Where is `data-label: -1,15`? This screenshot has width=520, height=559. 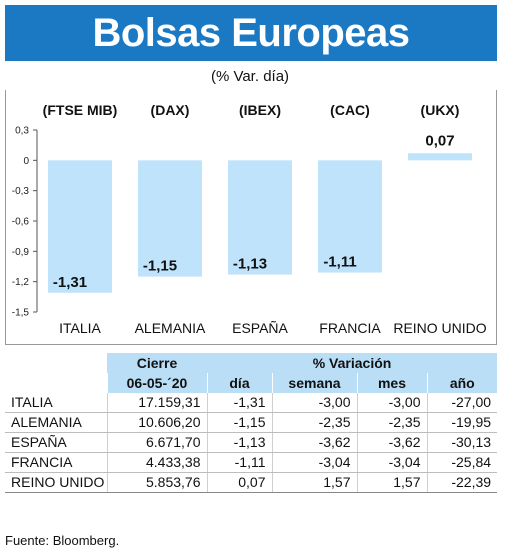 data-label: -1,15 is located at coordinates (160, 266).